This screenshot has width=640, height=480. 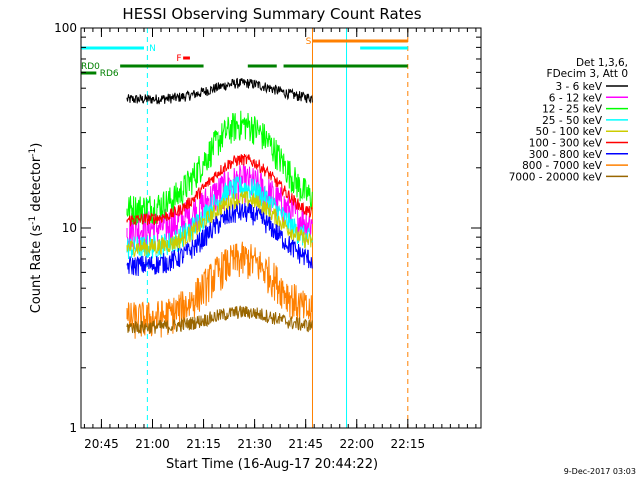 I want to click on flag-label-s: S, so click(x=309, y=42).